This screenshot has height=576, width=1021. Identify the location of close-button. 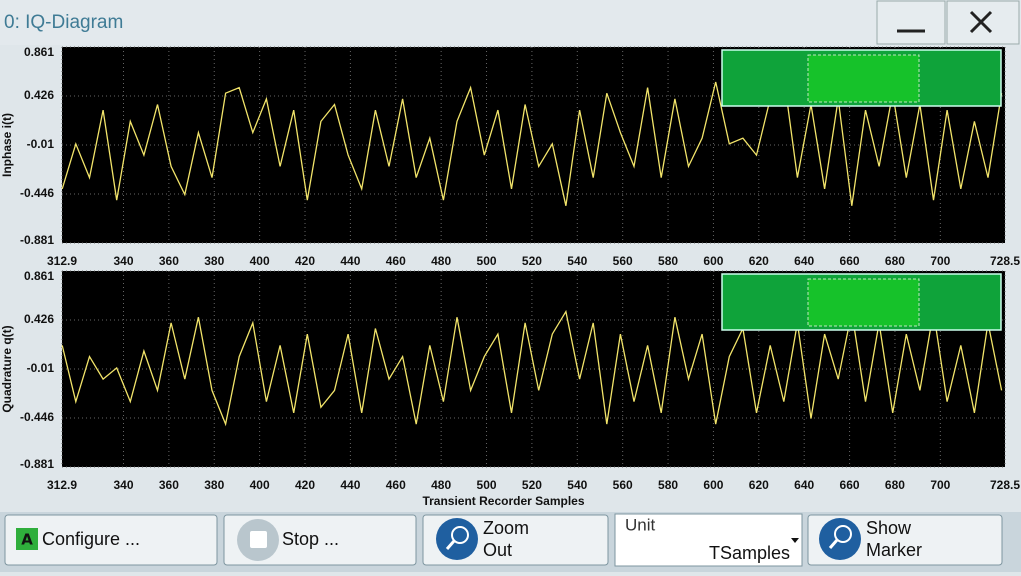
(983, 22).